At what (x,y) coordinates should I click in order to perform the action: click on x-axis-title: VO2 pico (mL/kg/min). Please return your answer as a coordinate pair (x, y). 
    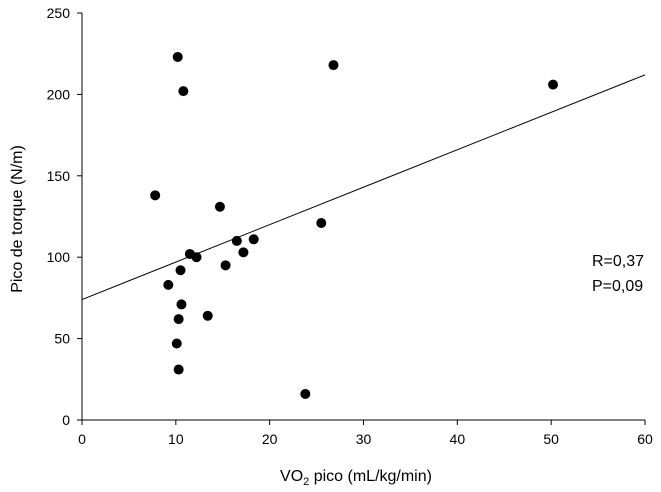
    Looking at the image, I should click on (356, 478).